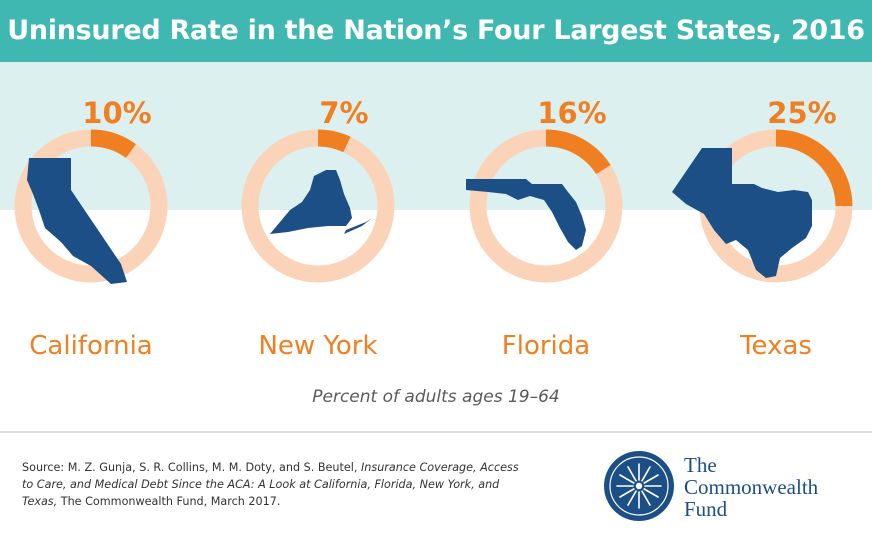  What do you see at coordinates (90, 346) in the screenshot?
I see `state-label-california: California` at bounding box center [90, 346].